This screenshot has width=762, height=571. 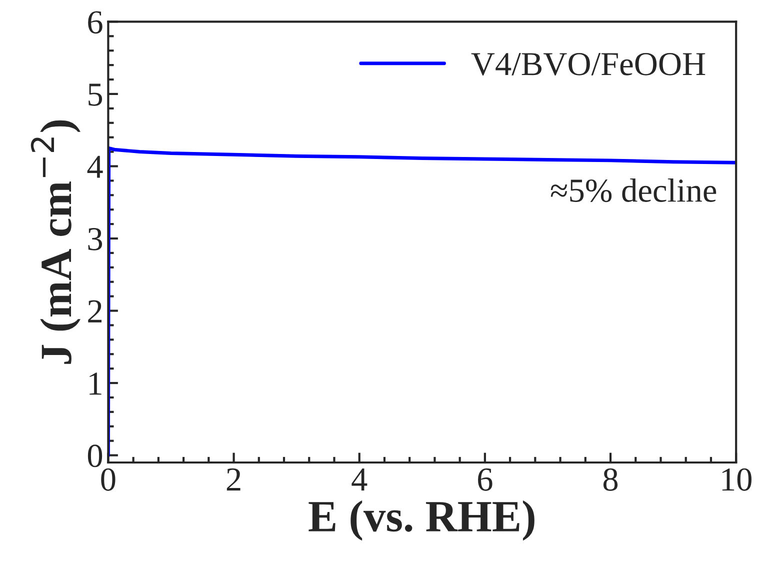 What do you see at coordinates (95, 311) in the screenshot?
I see `y-tick-label: 2` at bounding box center [95, 311].